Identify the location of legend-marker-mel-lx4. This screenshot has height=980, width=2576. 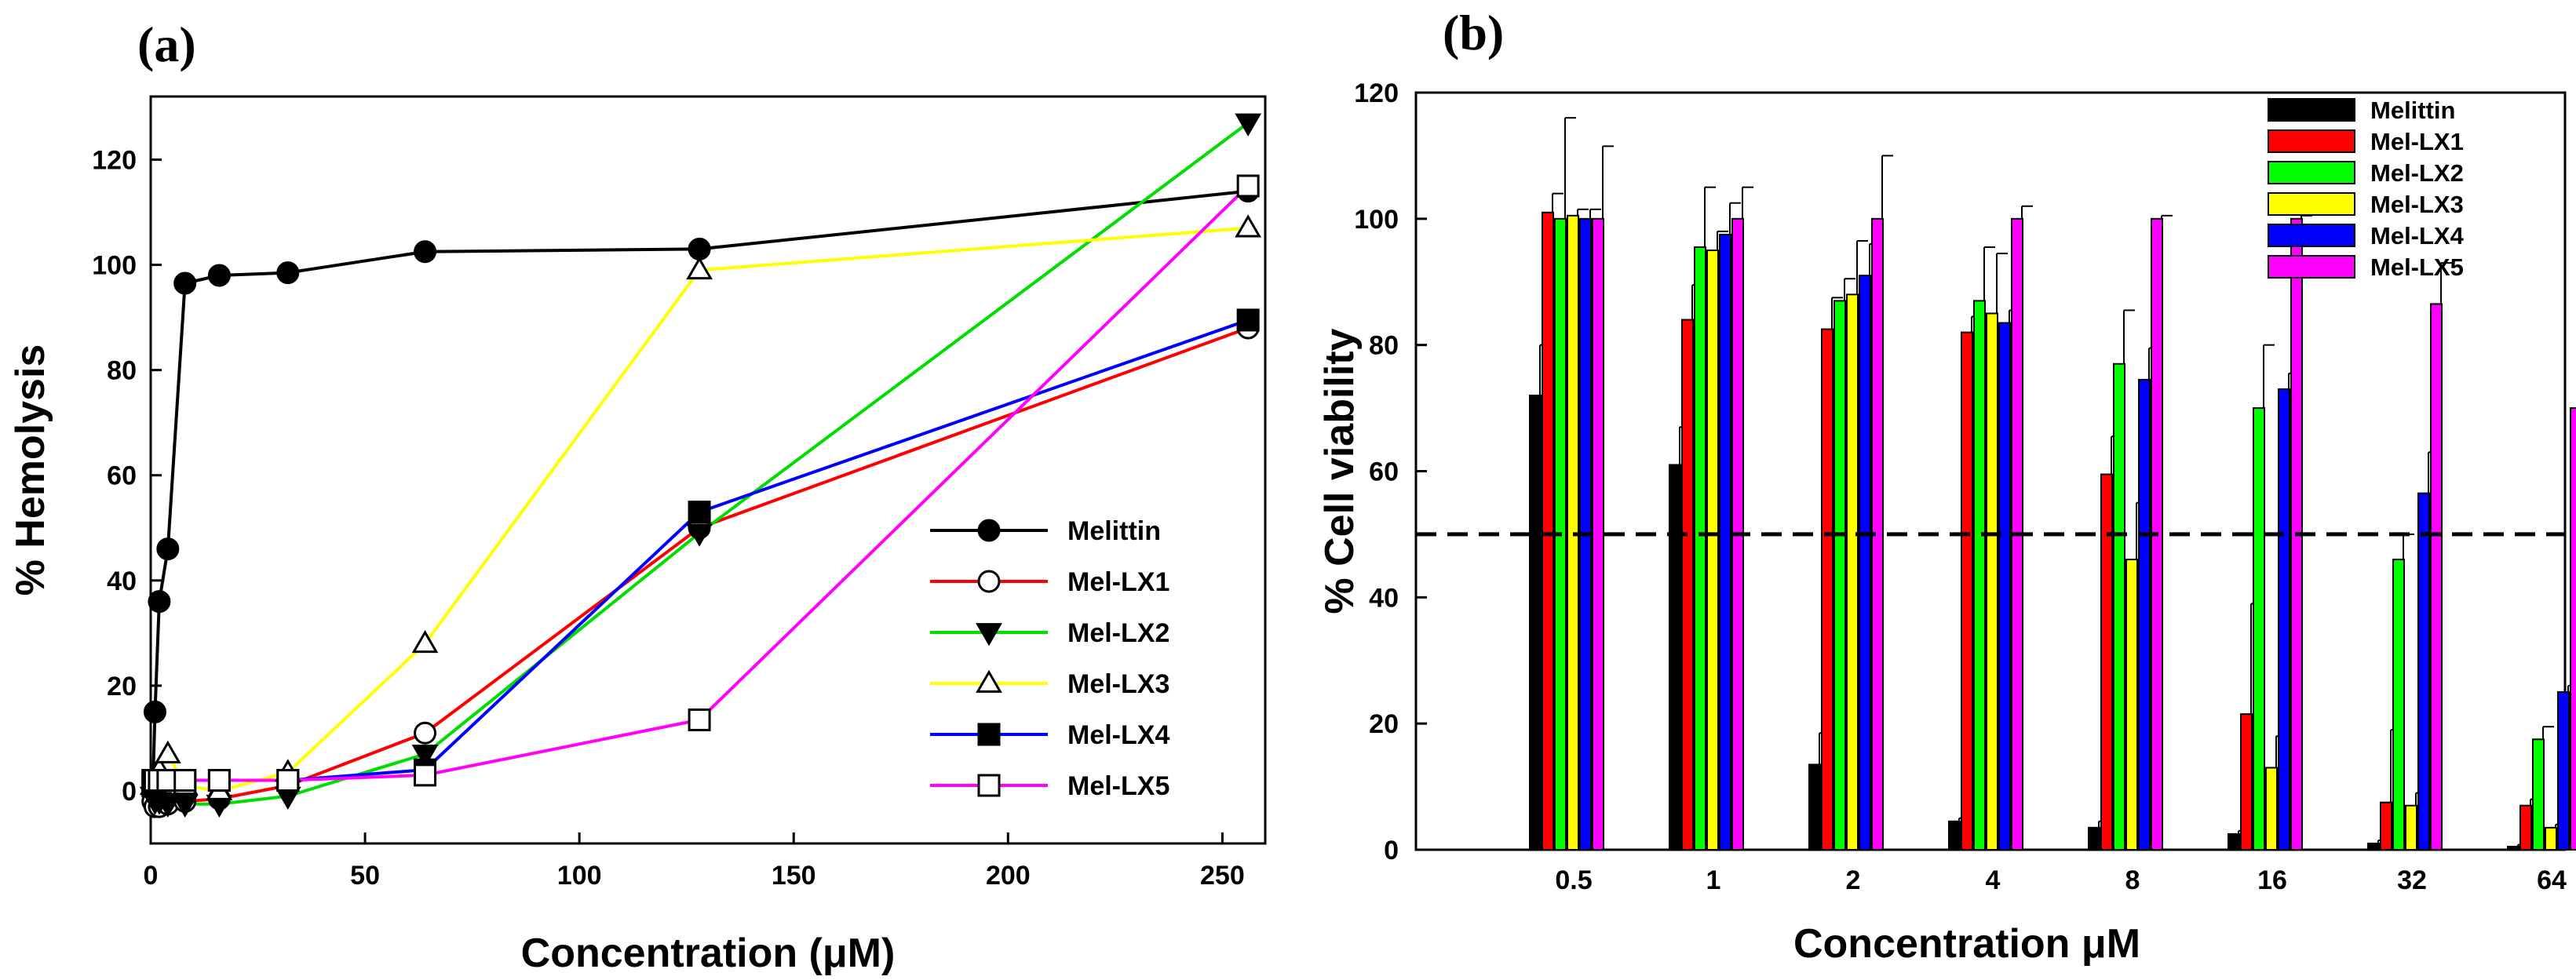
(989, 734).